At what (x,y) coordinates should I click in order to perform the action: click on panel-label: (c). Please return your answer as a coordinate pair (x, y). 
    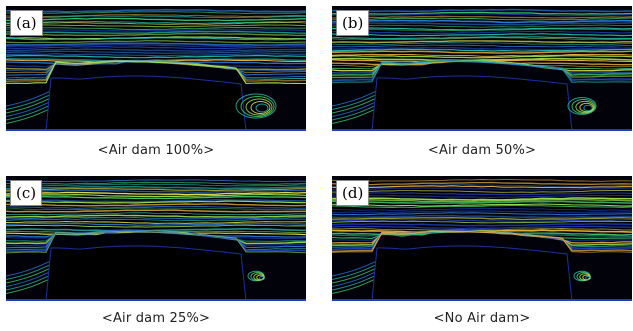
    Looking at the image, I should click on (26, 193).